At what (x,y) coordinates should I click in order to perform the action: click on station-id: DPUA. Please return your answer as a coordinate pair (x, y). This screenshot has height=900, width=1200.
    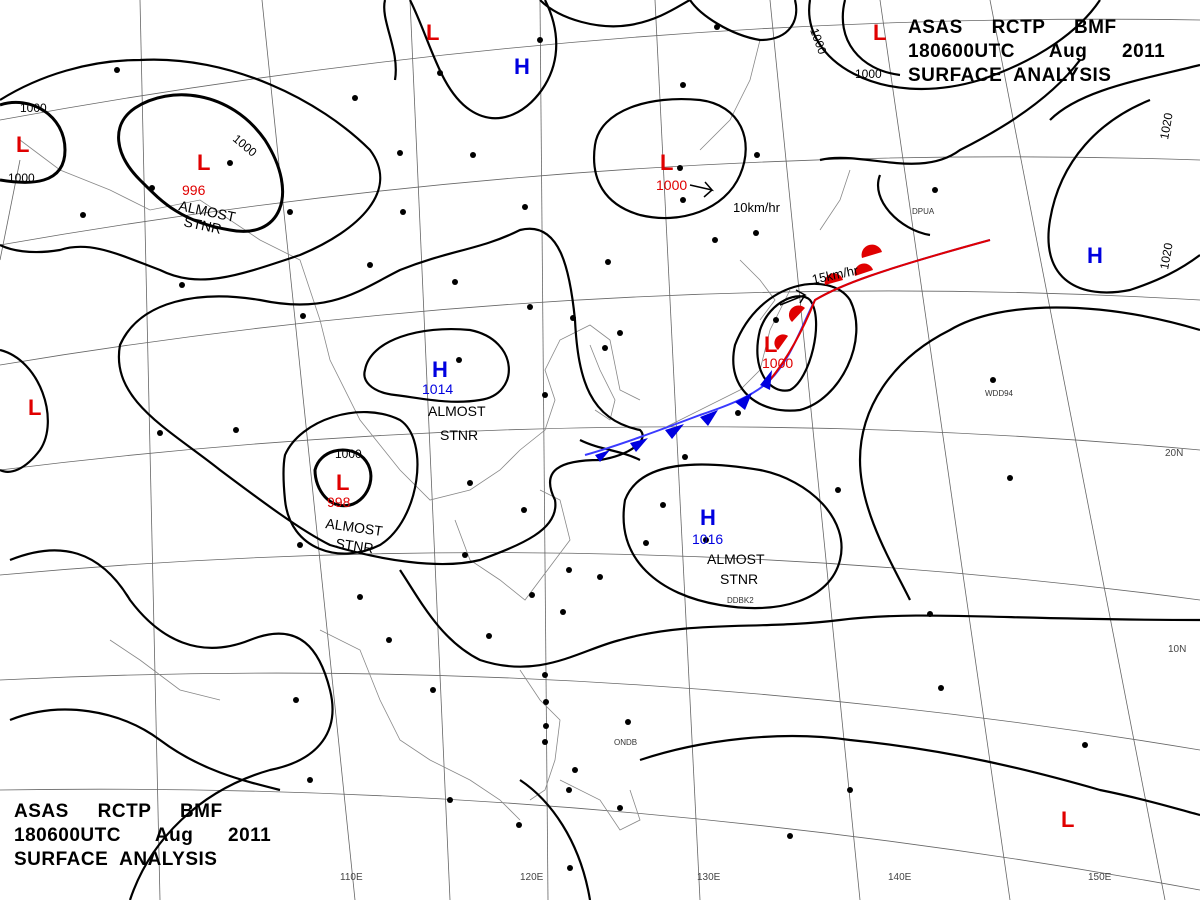
    Looking at the image, I should click on (923, 211).